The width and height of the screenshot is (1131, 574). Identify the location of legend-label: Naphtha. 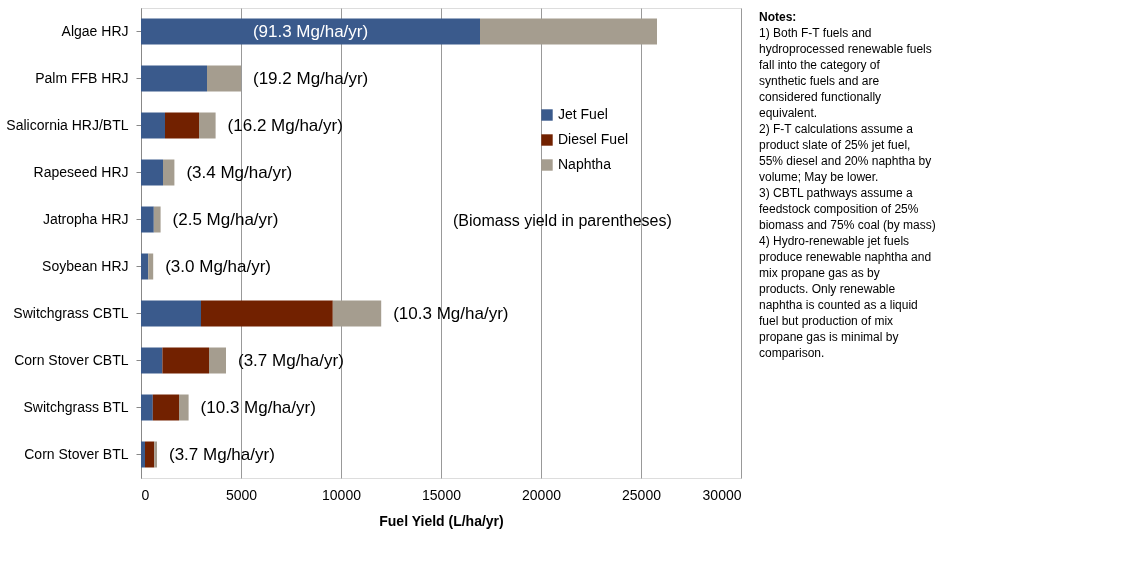
(585, 164).